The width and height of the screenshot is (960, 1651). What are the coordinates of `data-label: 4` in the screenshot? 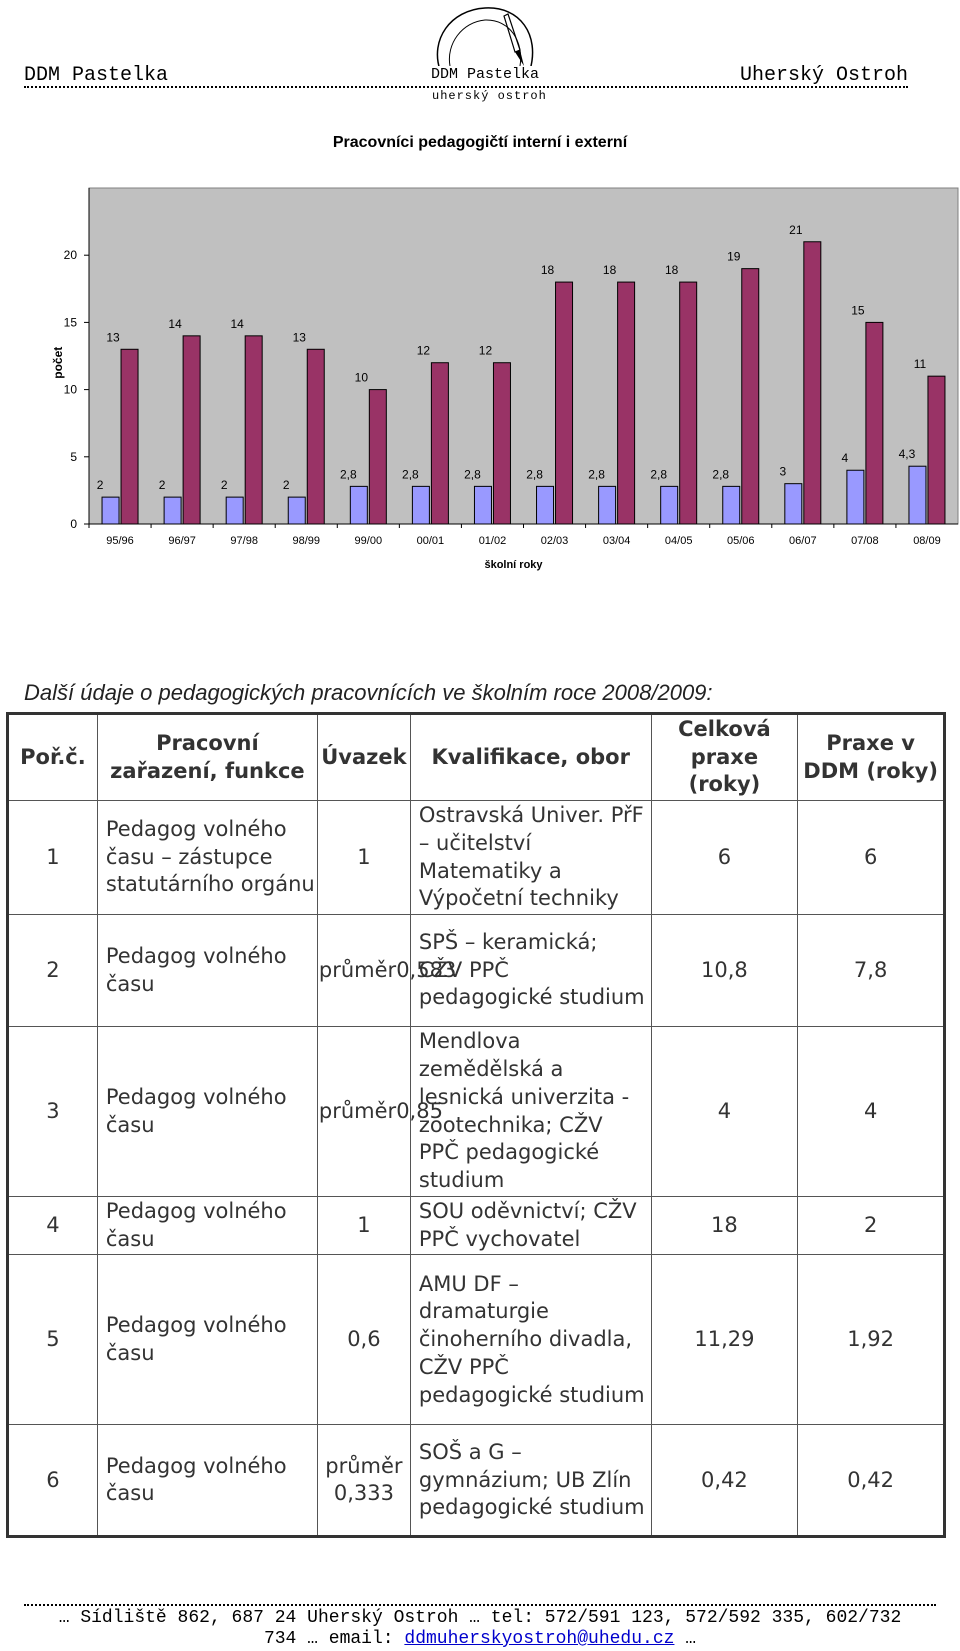 It's located at (845, 458).